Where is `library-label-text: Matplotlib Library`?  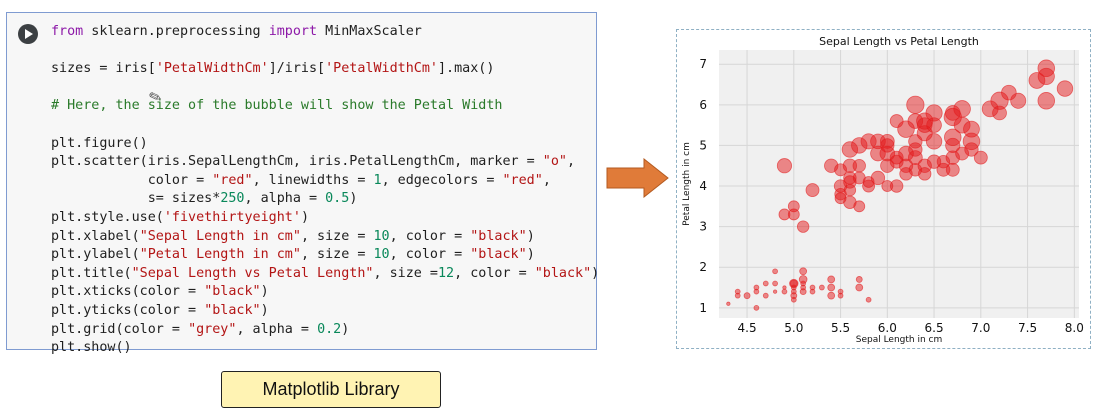
library-label-text: Matplotlib Library is located at coordinates (331, 389).